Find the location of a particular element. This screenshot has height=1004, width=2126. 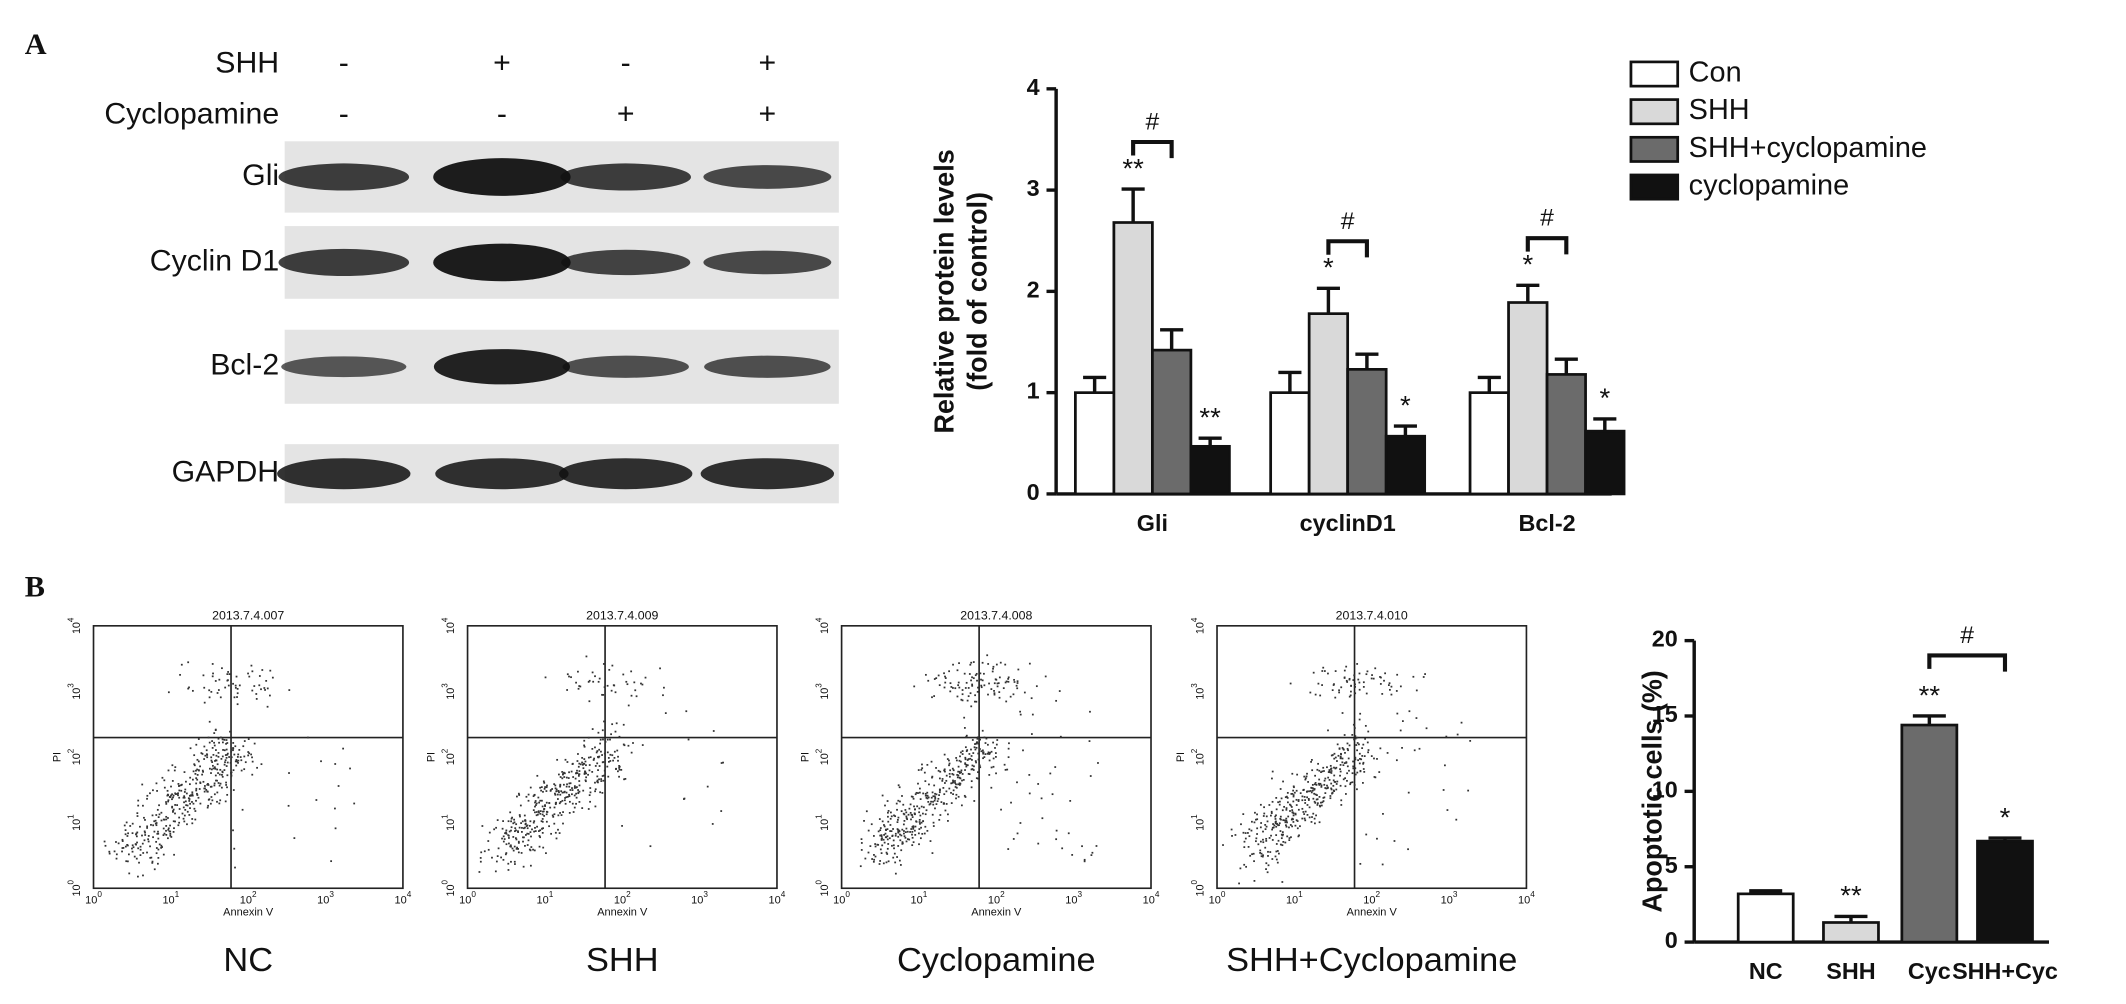

x-axis-label: Annexin V is located at coordinates (1372, 912).